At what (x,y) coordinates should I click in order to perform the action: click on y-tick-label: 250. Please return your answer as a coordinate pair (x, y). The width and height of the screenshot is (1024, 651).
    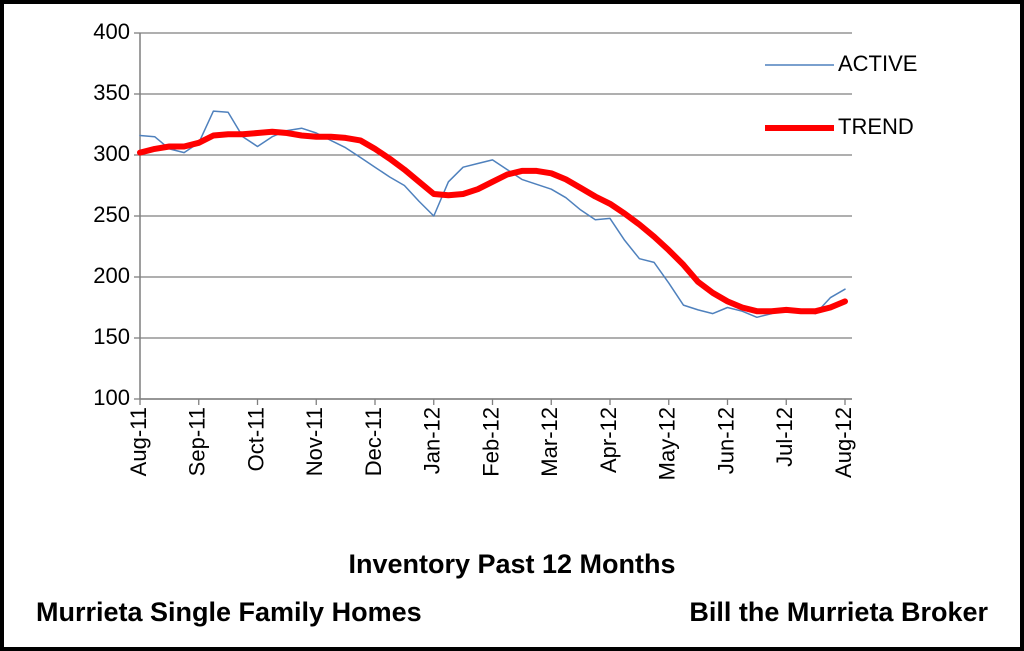
    Looking at the image, I should click on (111, 214).